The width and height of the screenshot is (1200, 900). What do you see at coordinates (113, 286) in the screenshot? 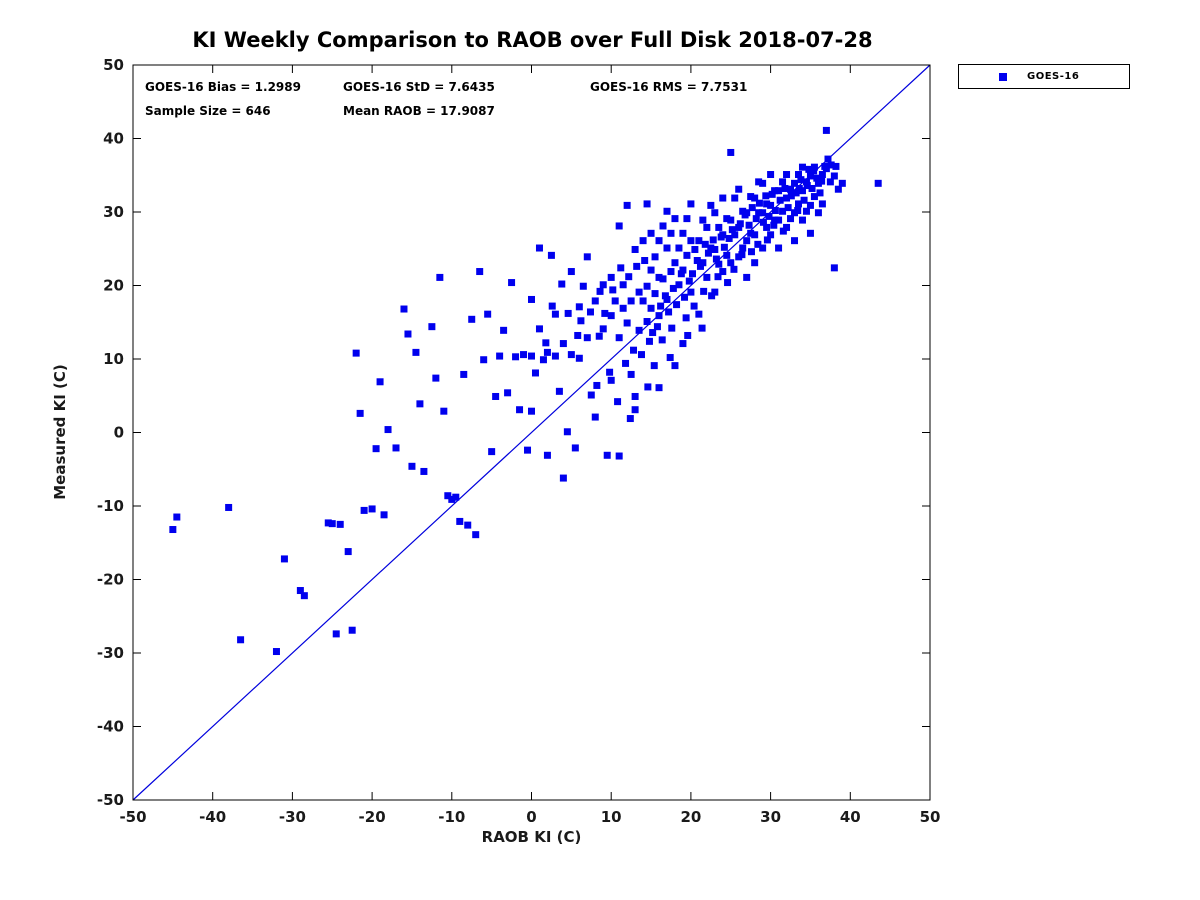
I see `y-tick-label: 20` at bounding box center [113, 286].